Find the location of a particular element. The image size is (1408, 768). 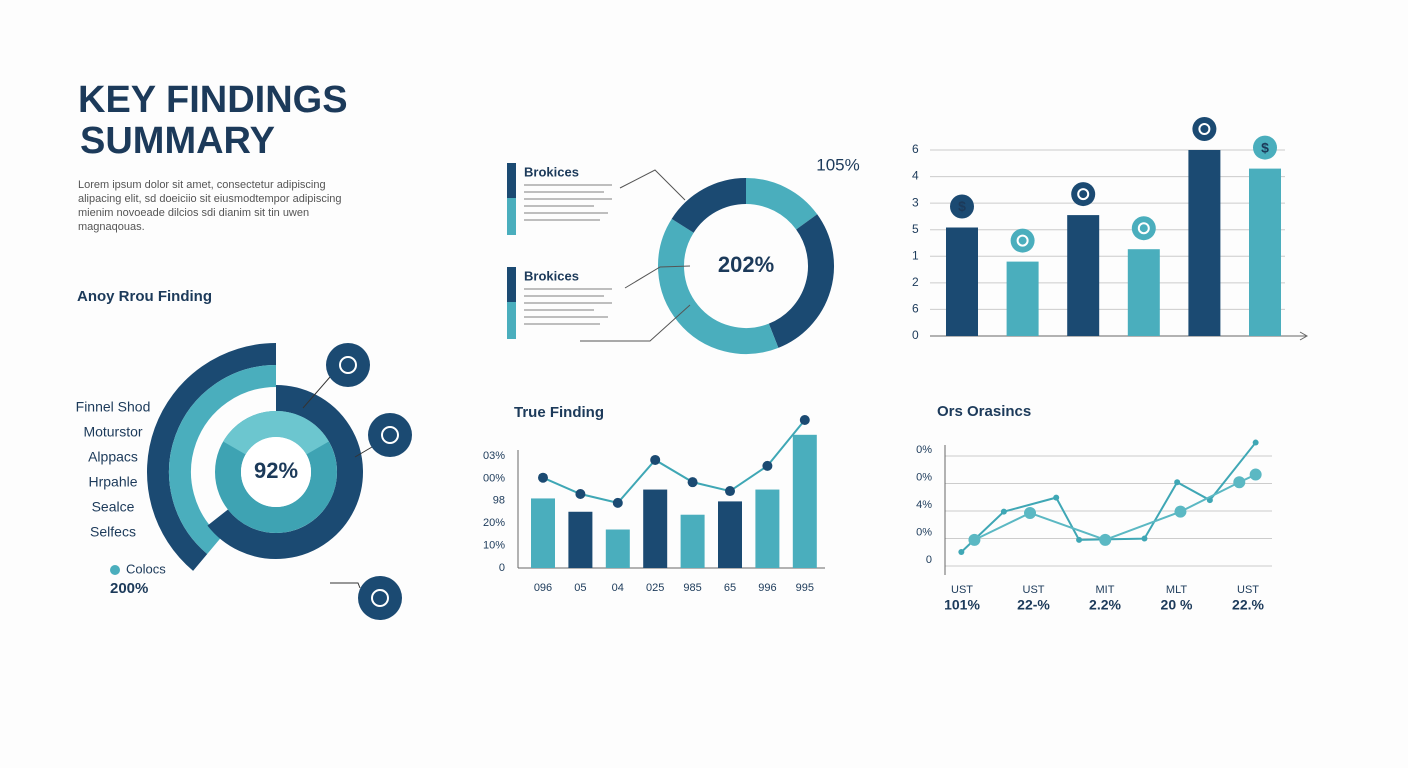

x-tick-label: UST is located at coordinates (1034, 590).